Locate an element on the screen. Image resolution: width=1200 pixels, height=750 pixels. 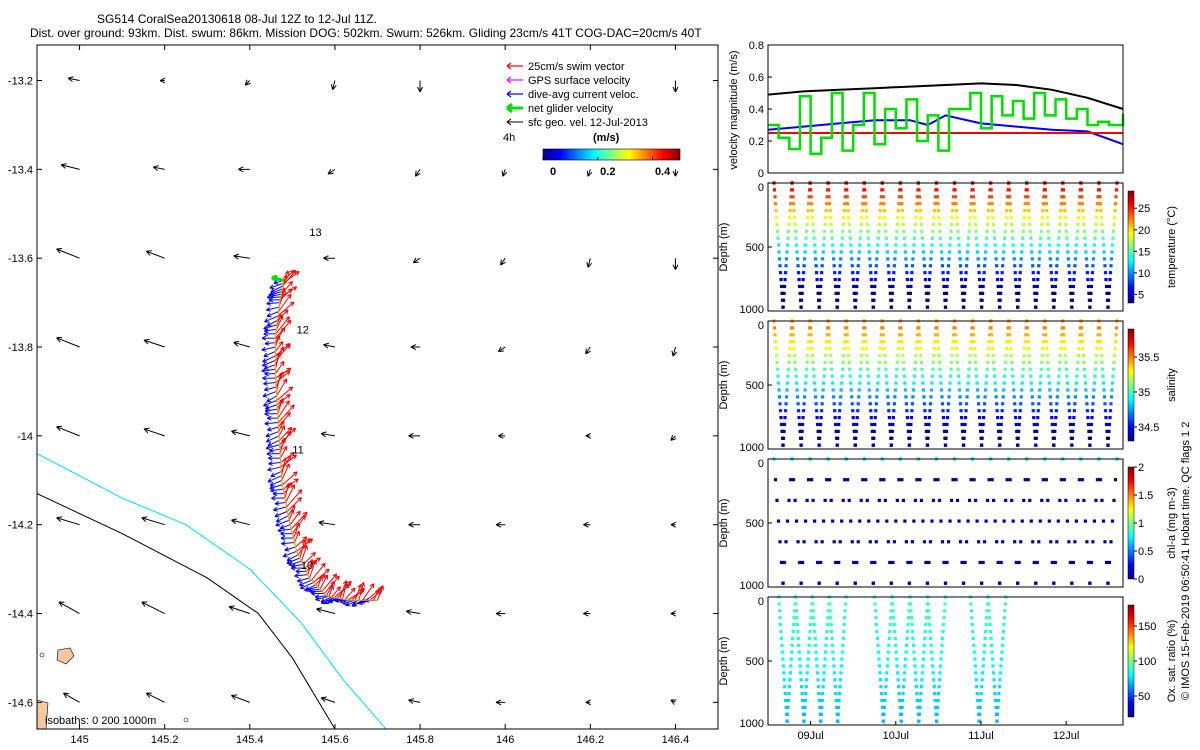
chla-y-tick-label: 0 is located at coordinates (761, 464).